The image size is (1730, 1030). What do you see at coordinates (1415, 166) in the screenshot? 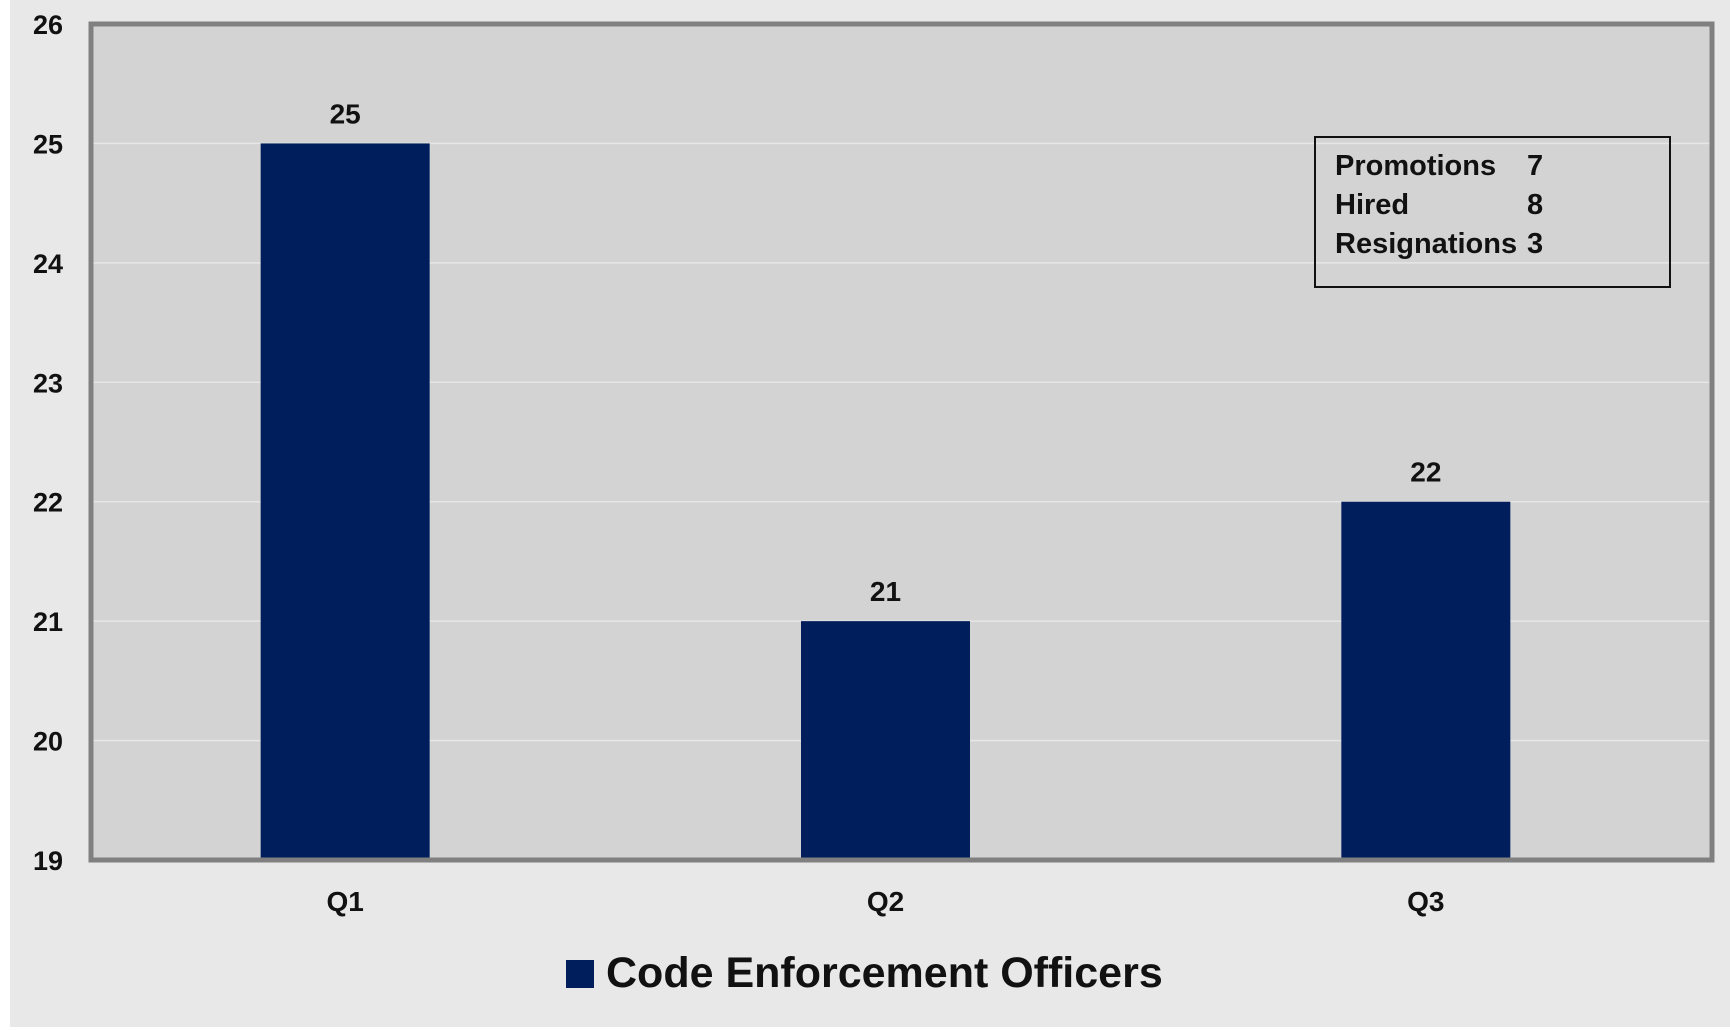
I see `stat-label: Promotions` at bounding box center [1415, 166].